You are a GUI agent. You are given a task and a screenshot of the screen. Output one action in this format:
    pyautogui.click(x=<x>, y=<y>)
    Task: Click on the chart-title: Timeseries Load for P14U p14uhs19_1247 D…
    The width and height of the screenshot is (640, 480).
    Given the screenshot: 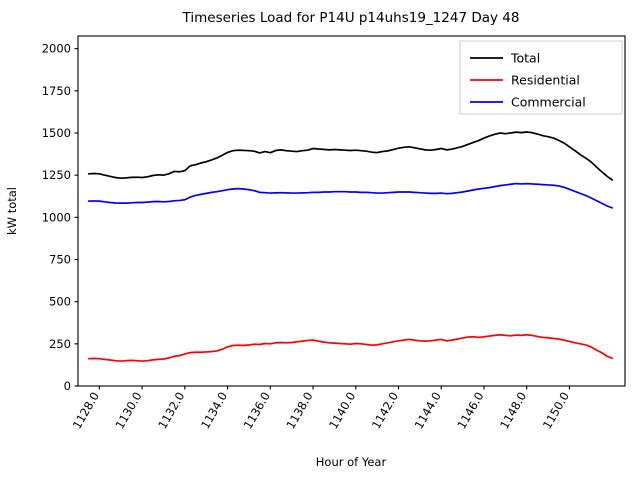 What is the action you would take?
    pyautogui.click(x=351, y=18)
    